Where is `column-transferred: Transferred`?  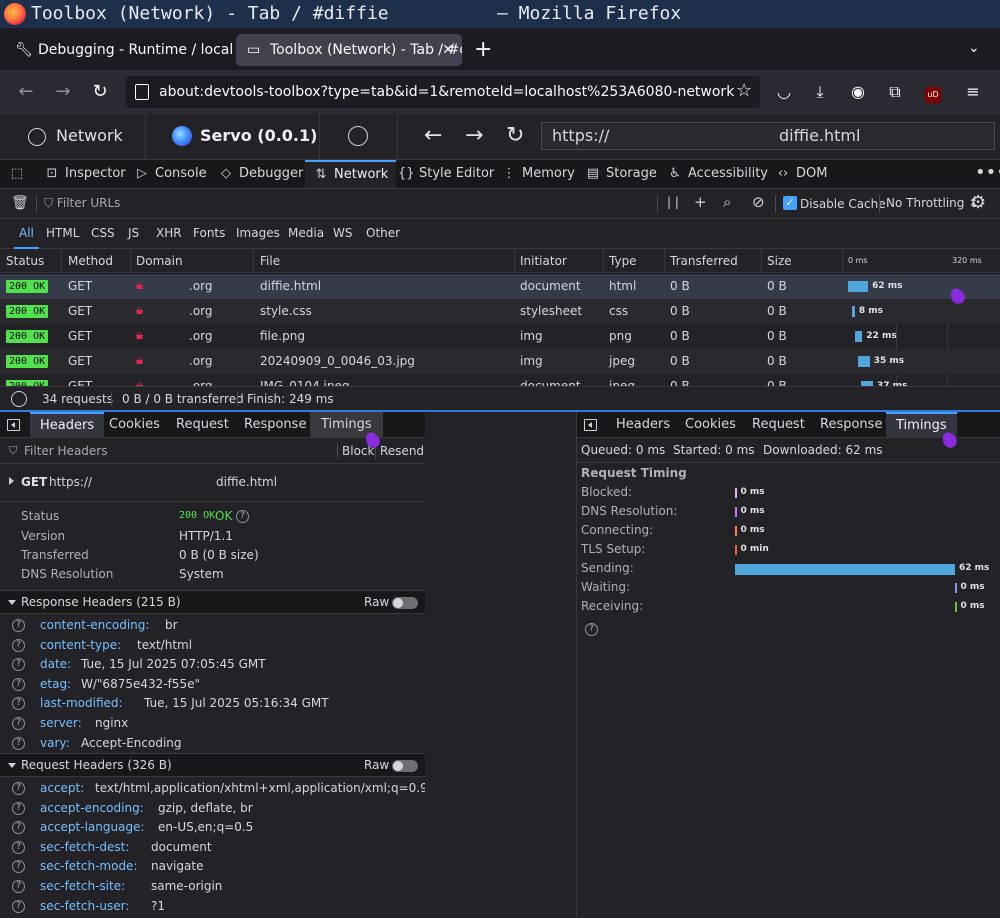
column-transferred: Transferred is located at coordinates (704, 261).